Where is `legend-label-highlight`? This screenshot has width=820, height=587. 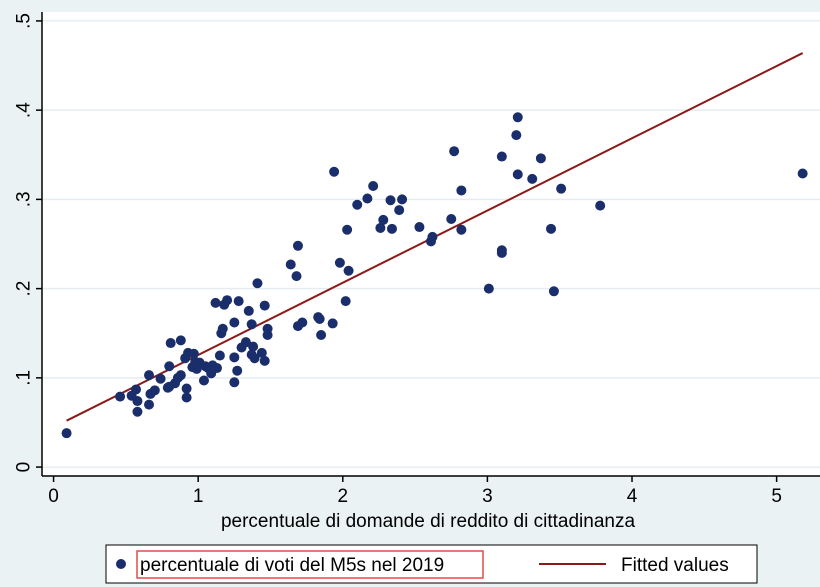 legend-label-highlight is located at coordinates (310, 564).